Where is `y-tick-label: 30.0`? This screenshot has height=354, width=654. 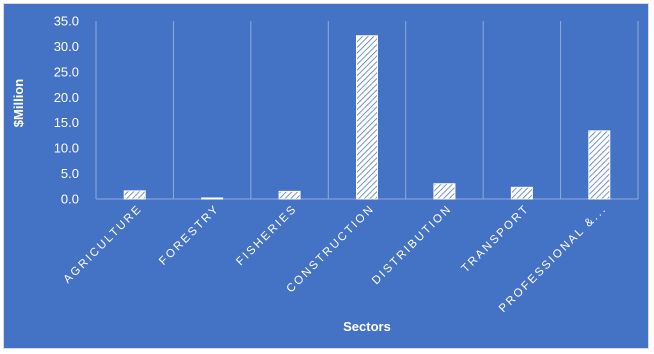 y-tick-label: 30.0 is located at coordinates (66, 46).